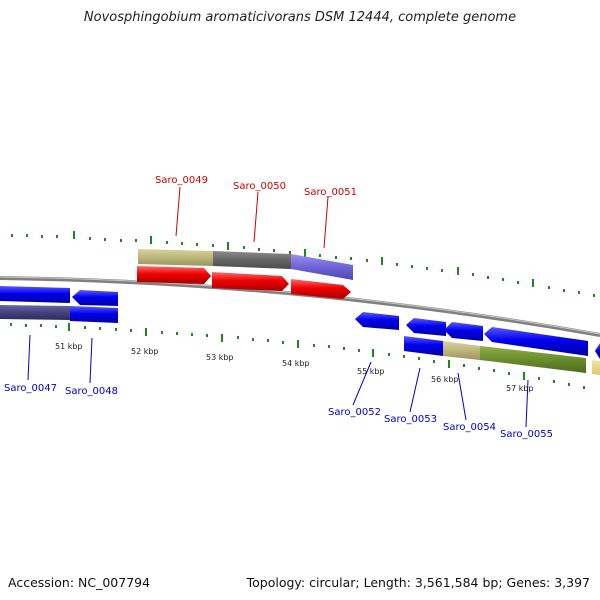 Image resolution: width=600 pixels, height=600 pixels. I want to click on bottom-gene-arrows, so click(300, 322).